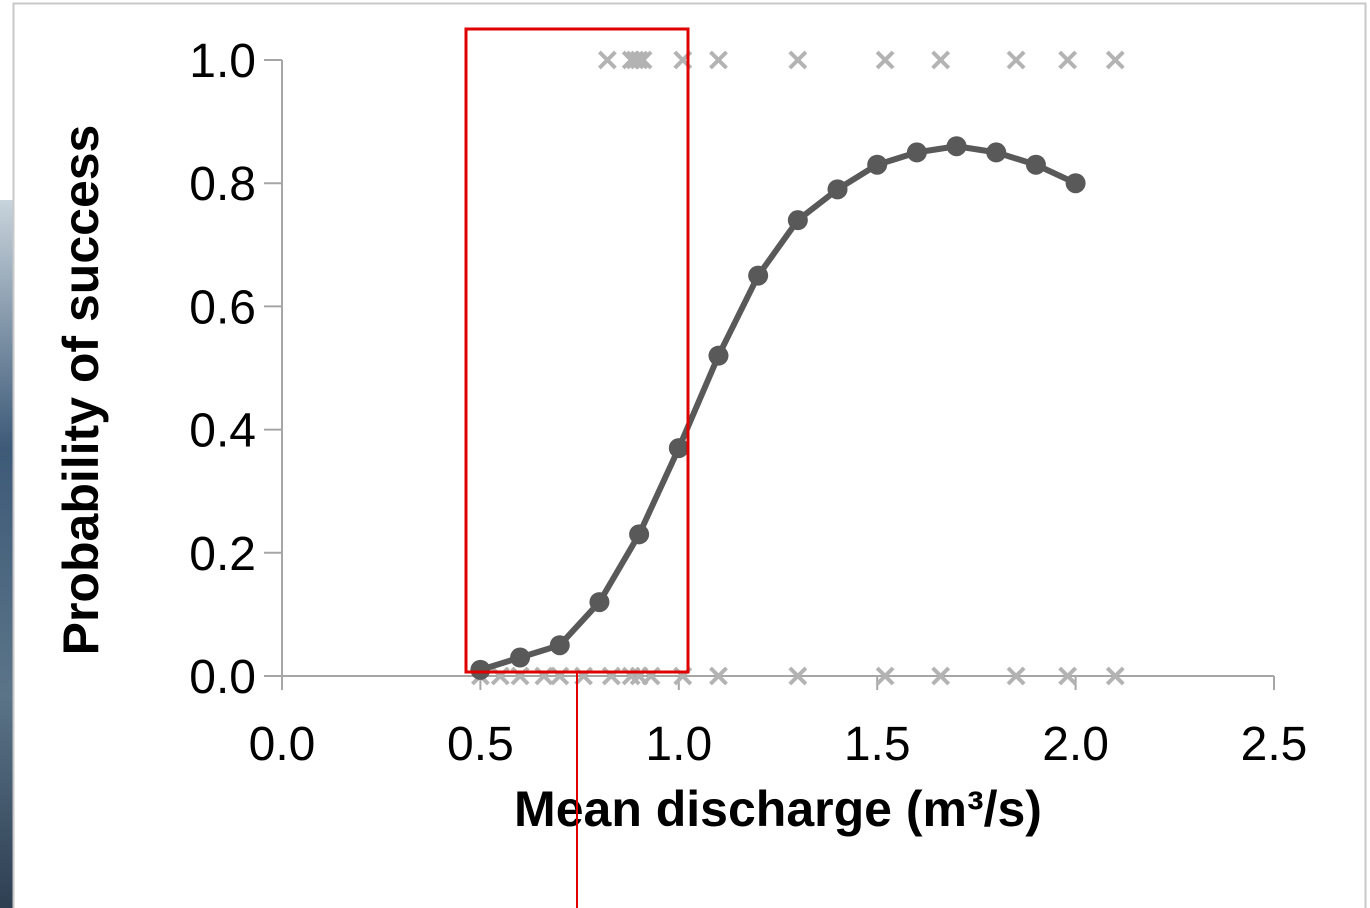 The height and width of the screenshot is (908, 1370). I want to click on x-tick-label: 2.5, so click(1274, 744).